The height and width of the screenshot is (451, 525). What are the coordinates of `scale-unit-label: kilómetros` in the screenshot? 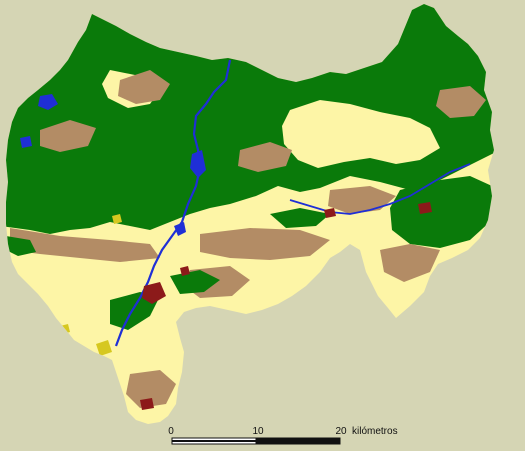 It's located at (375, 431).